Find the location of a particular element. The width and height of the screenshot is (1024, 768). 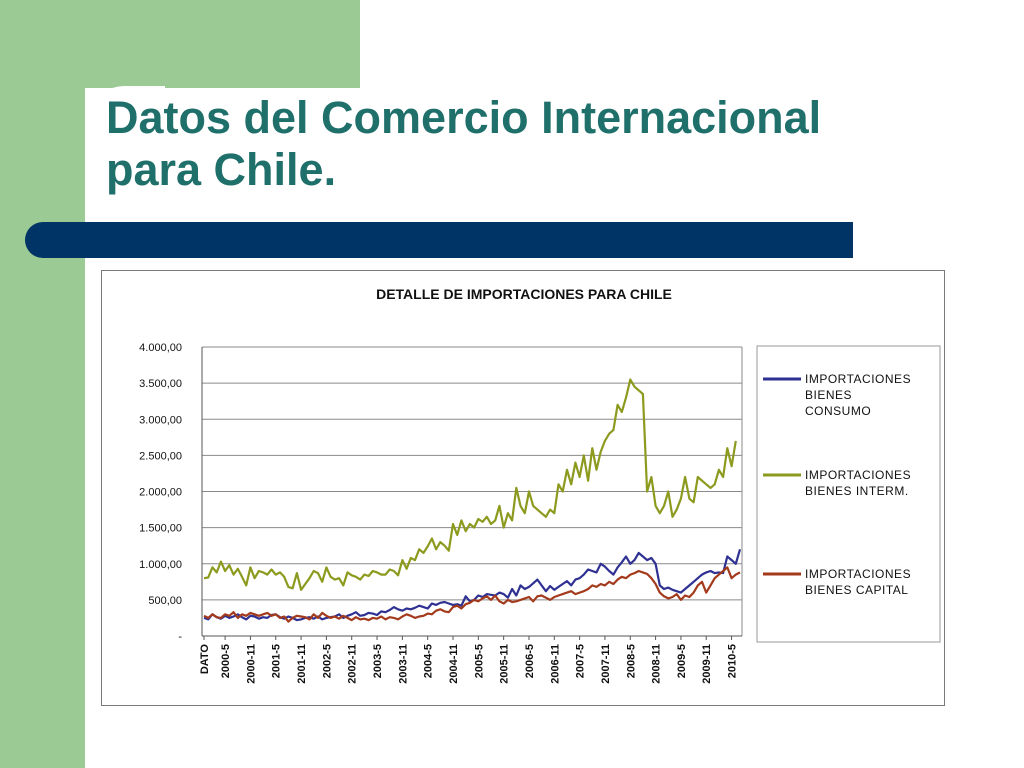

legend-box is located at coordinates (848, 494).